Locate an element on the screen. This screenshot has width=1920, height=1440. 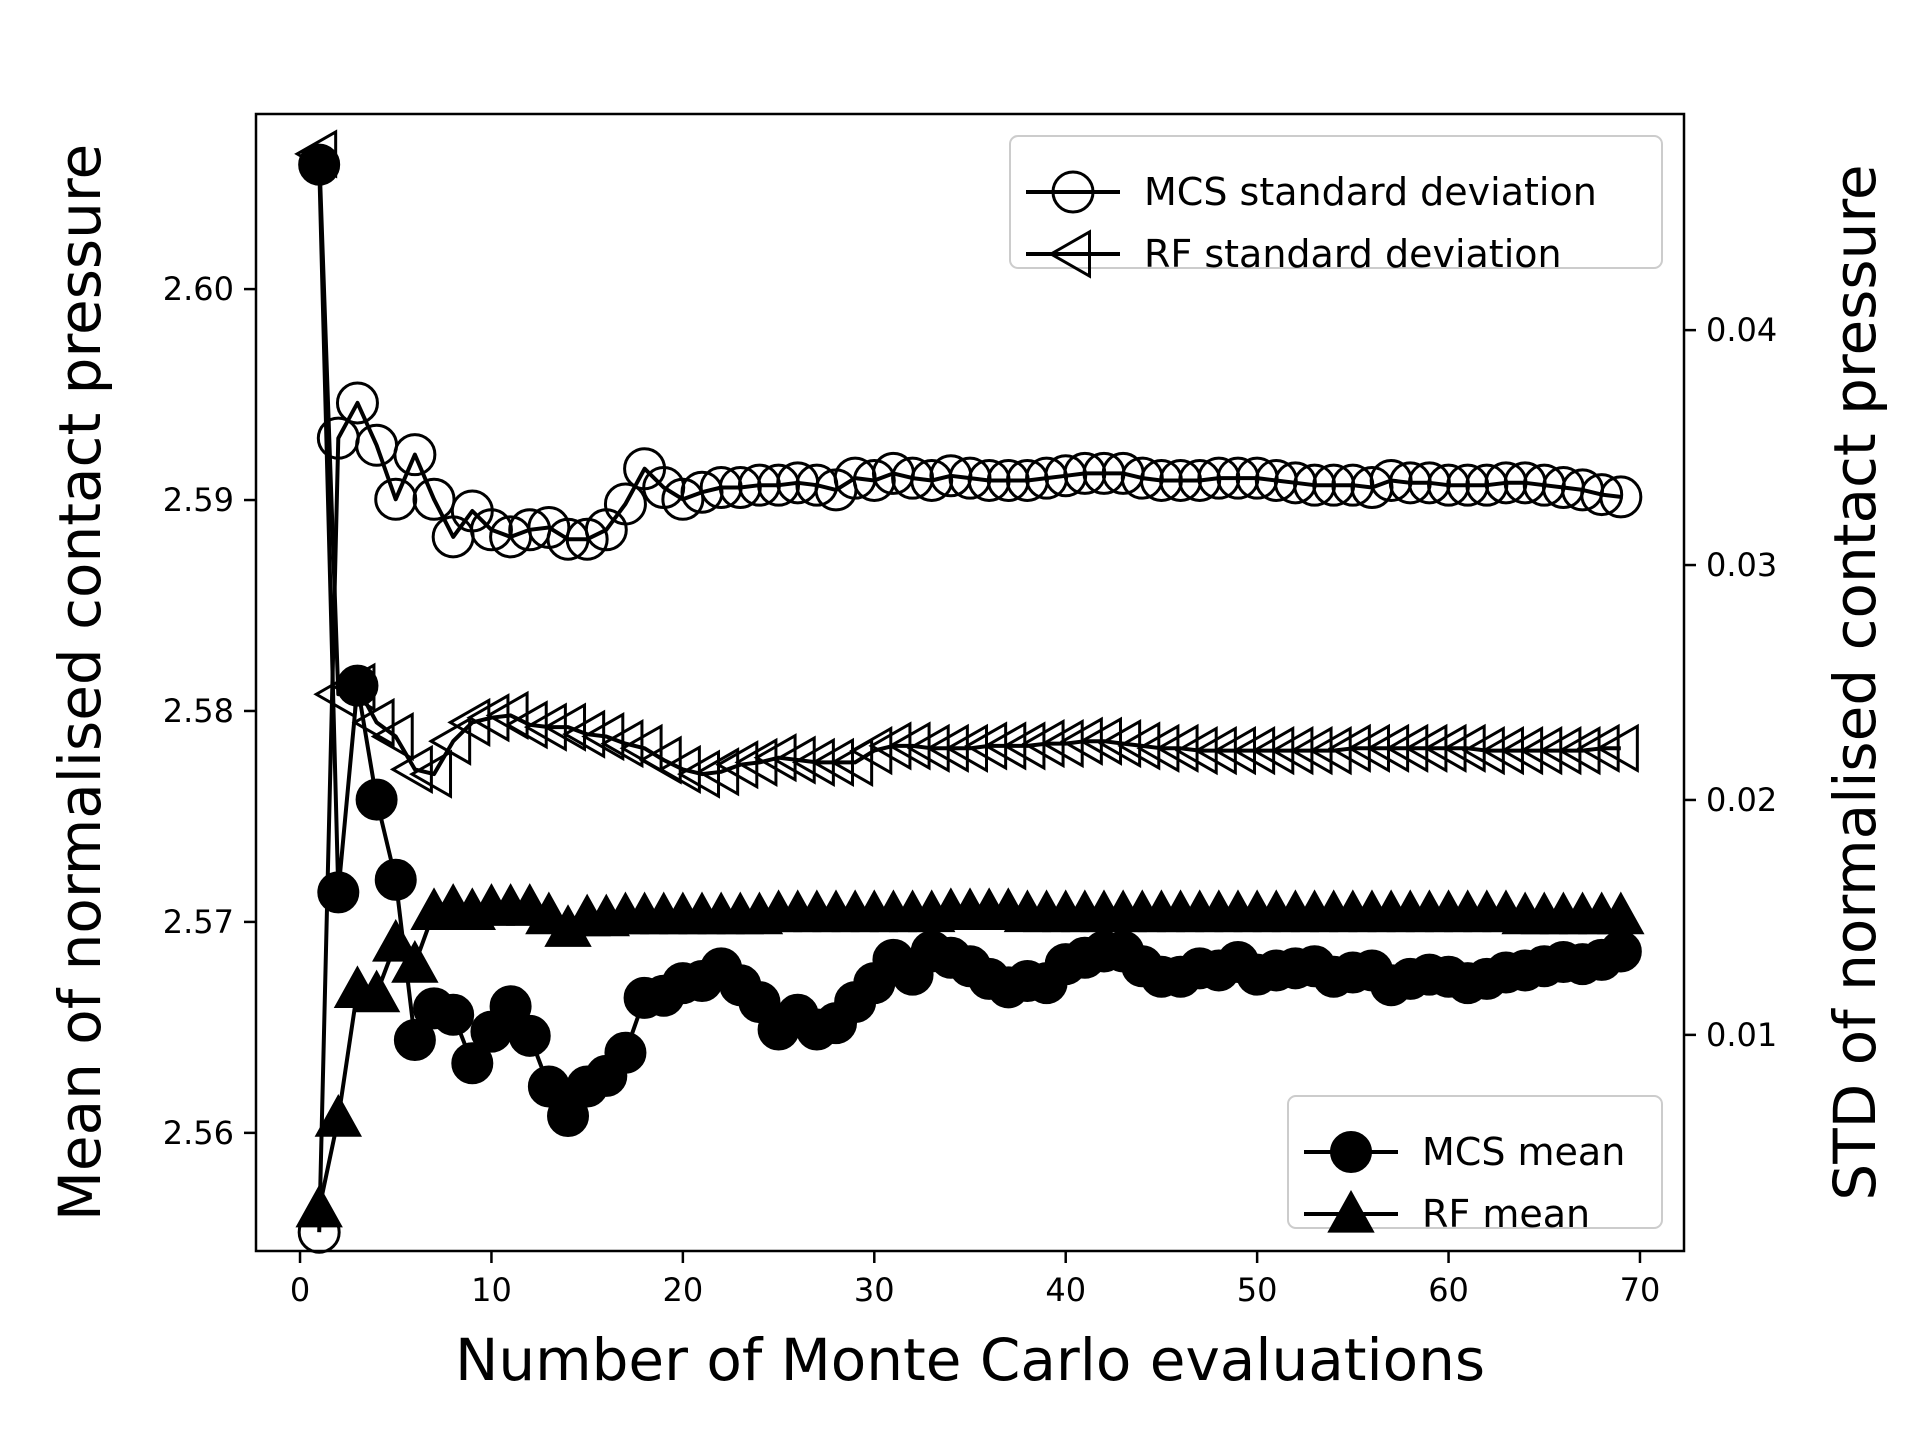
x-tick-label: 10 is located at coordinates (491, 1290).